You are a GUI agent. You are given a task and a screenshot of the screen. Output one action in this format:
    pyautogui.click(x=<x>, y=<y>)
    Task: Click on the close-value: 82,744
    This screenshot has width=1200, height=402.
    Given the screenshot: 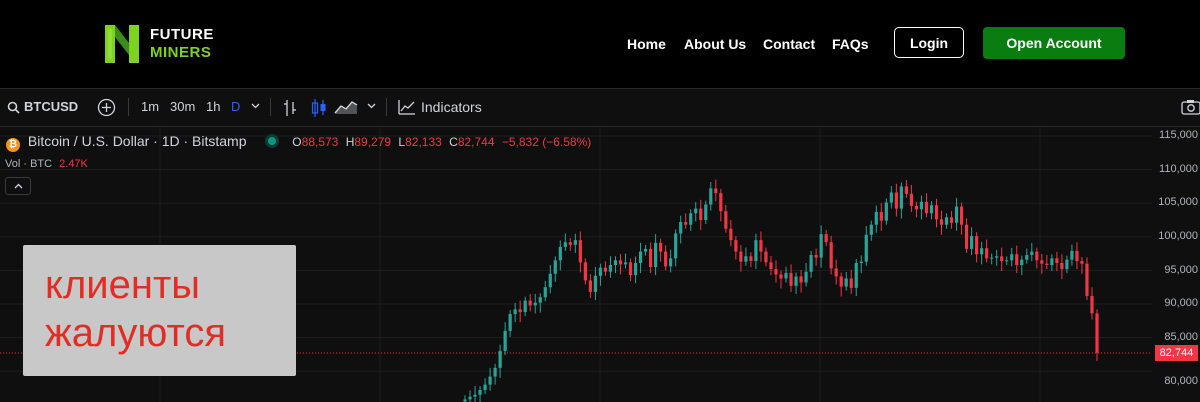 What is the action you would take?
    pyautogui.click(x=476, y=142)
    